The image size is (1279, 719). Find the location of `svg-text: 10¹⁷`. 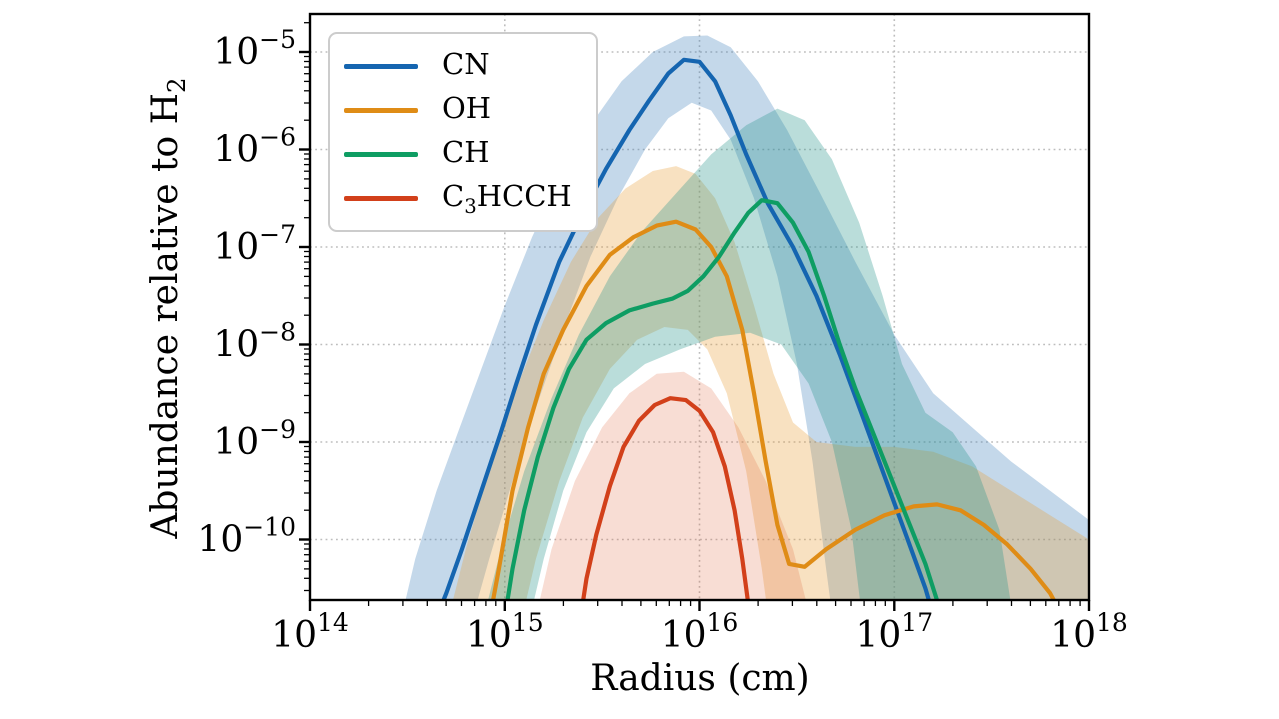

svg-text: 10¹⁷ is located at coordinates (894, 632).